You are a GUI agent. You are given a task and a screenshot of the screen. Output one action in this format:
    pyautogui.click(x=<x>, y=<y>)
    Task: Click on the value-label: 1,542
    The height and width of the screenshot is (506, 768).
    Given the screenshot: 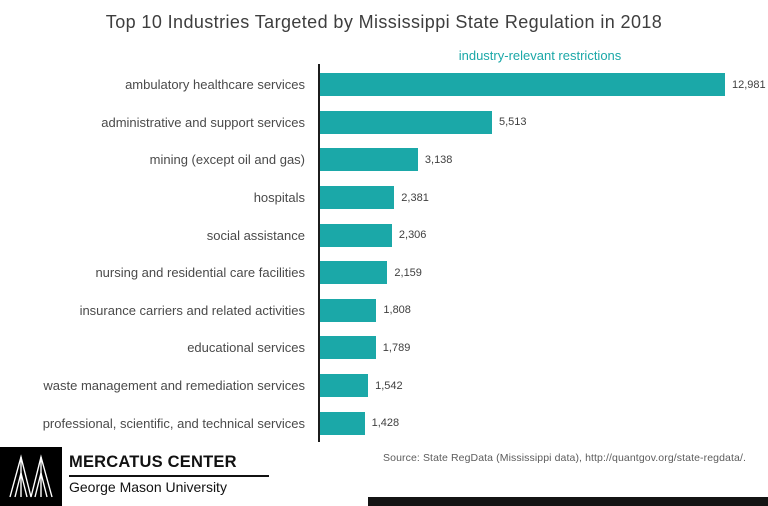 What is the action you would take?
    pyautogui.click(x=389, y=385)
    